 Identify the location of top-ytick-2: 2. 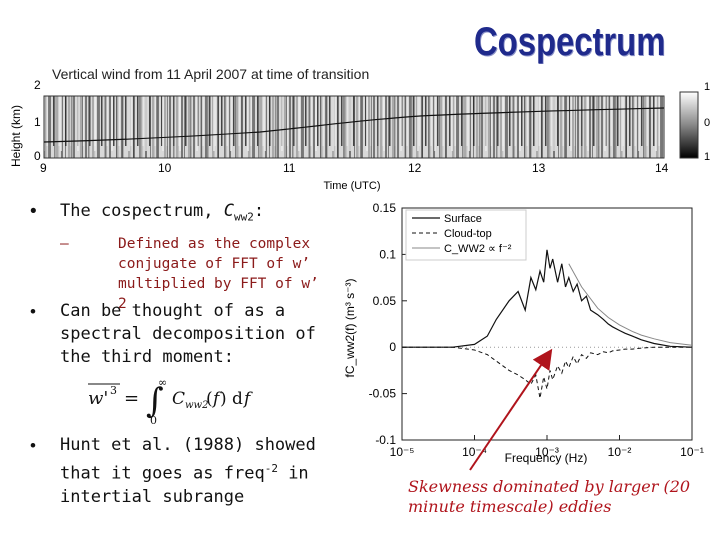
(37, 85).